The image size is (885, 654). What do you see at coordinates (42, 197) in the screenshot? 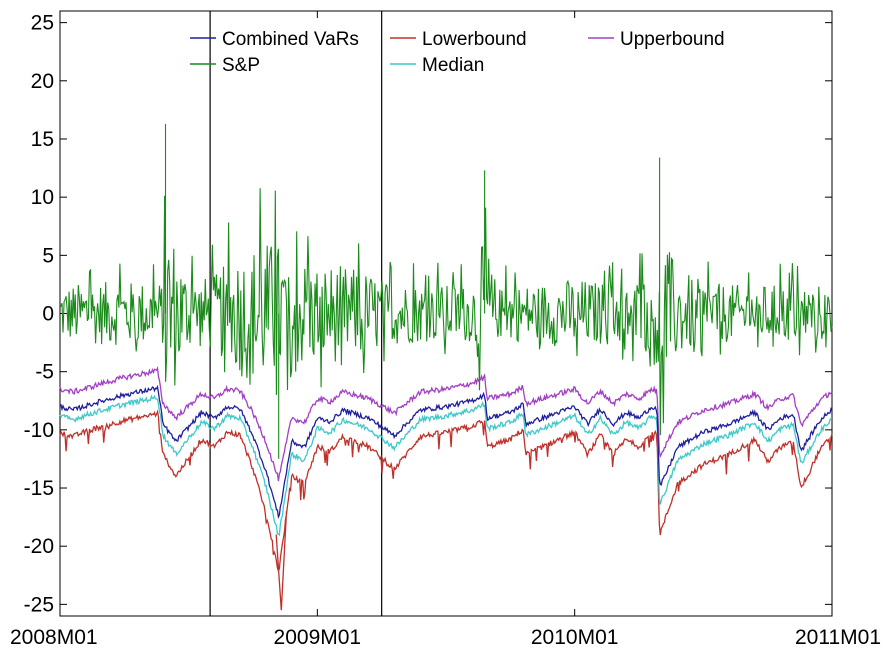
I see `y-tick-label: 10` at bounding box center [42, 197].